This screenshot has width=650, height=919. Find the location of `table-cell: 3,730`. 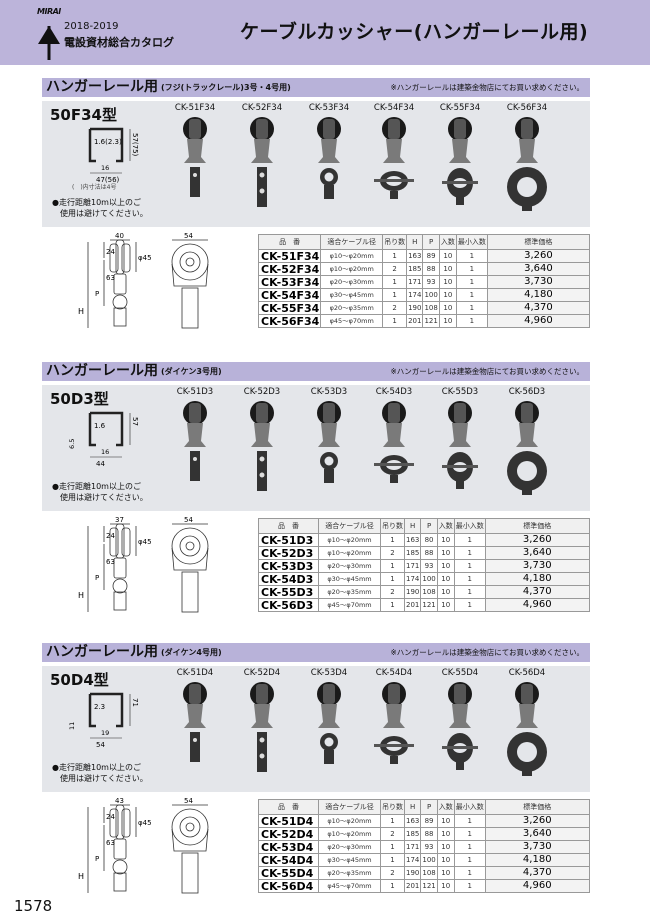

table-cell: 3,730 is located at coordinates (537, 566).